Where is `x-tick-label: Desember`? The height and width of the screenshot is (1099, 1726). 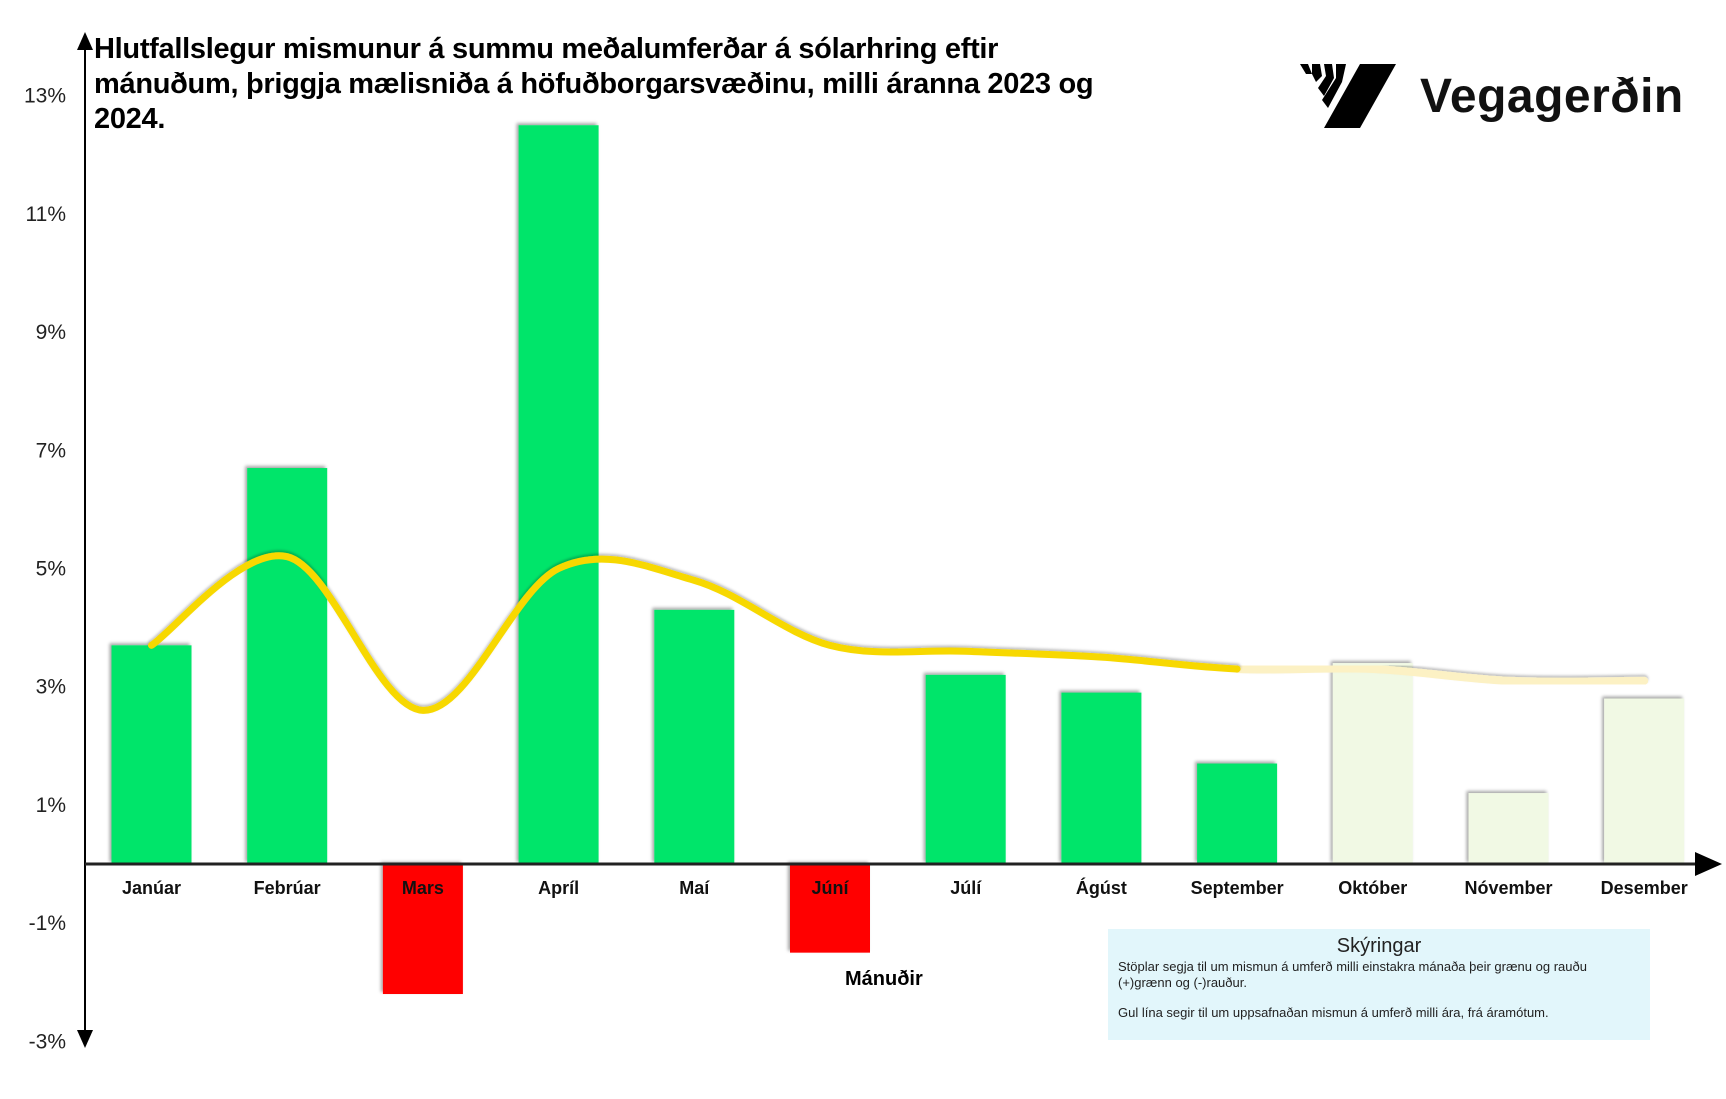 x-tick-label: Desember is located at coordinates (1644, 888).